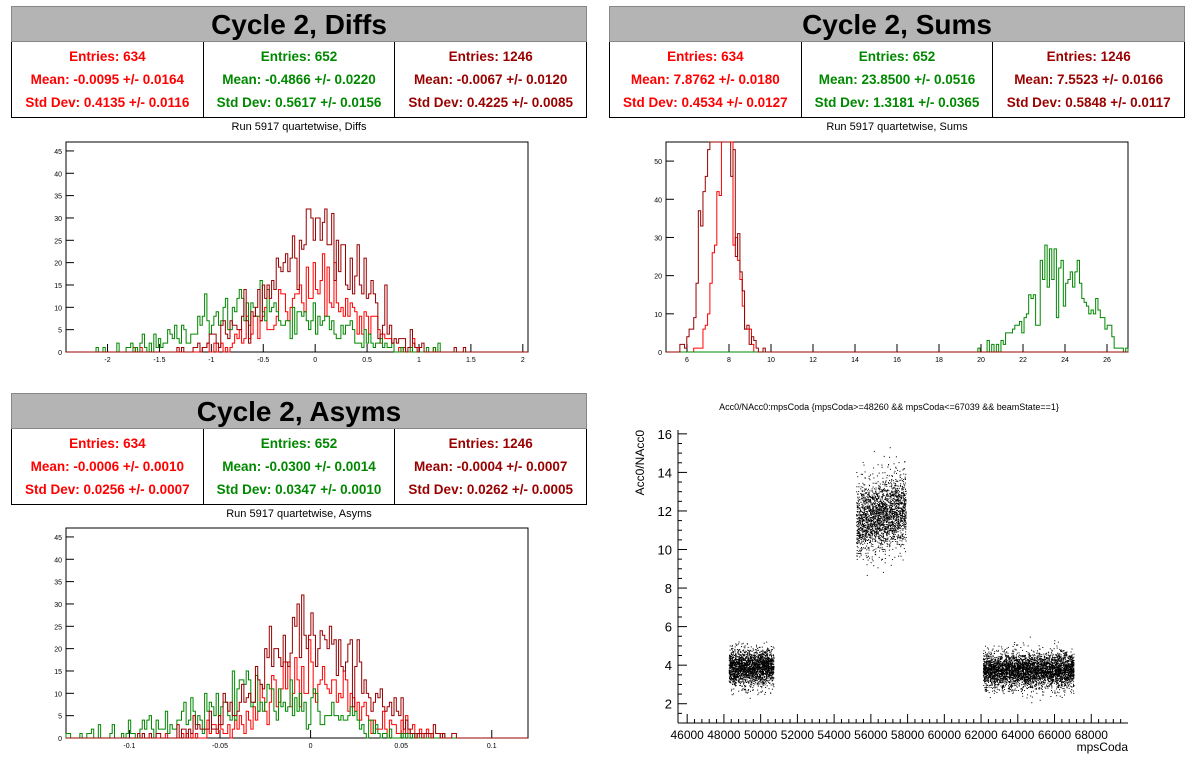 This screenshot has height=772, width=1196. I want to click on x-tick-label: 12, so click(813, 360).